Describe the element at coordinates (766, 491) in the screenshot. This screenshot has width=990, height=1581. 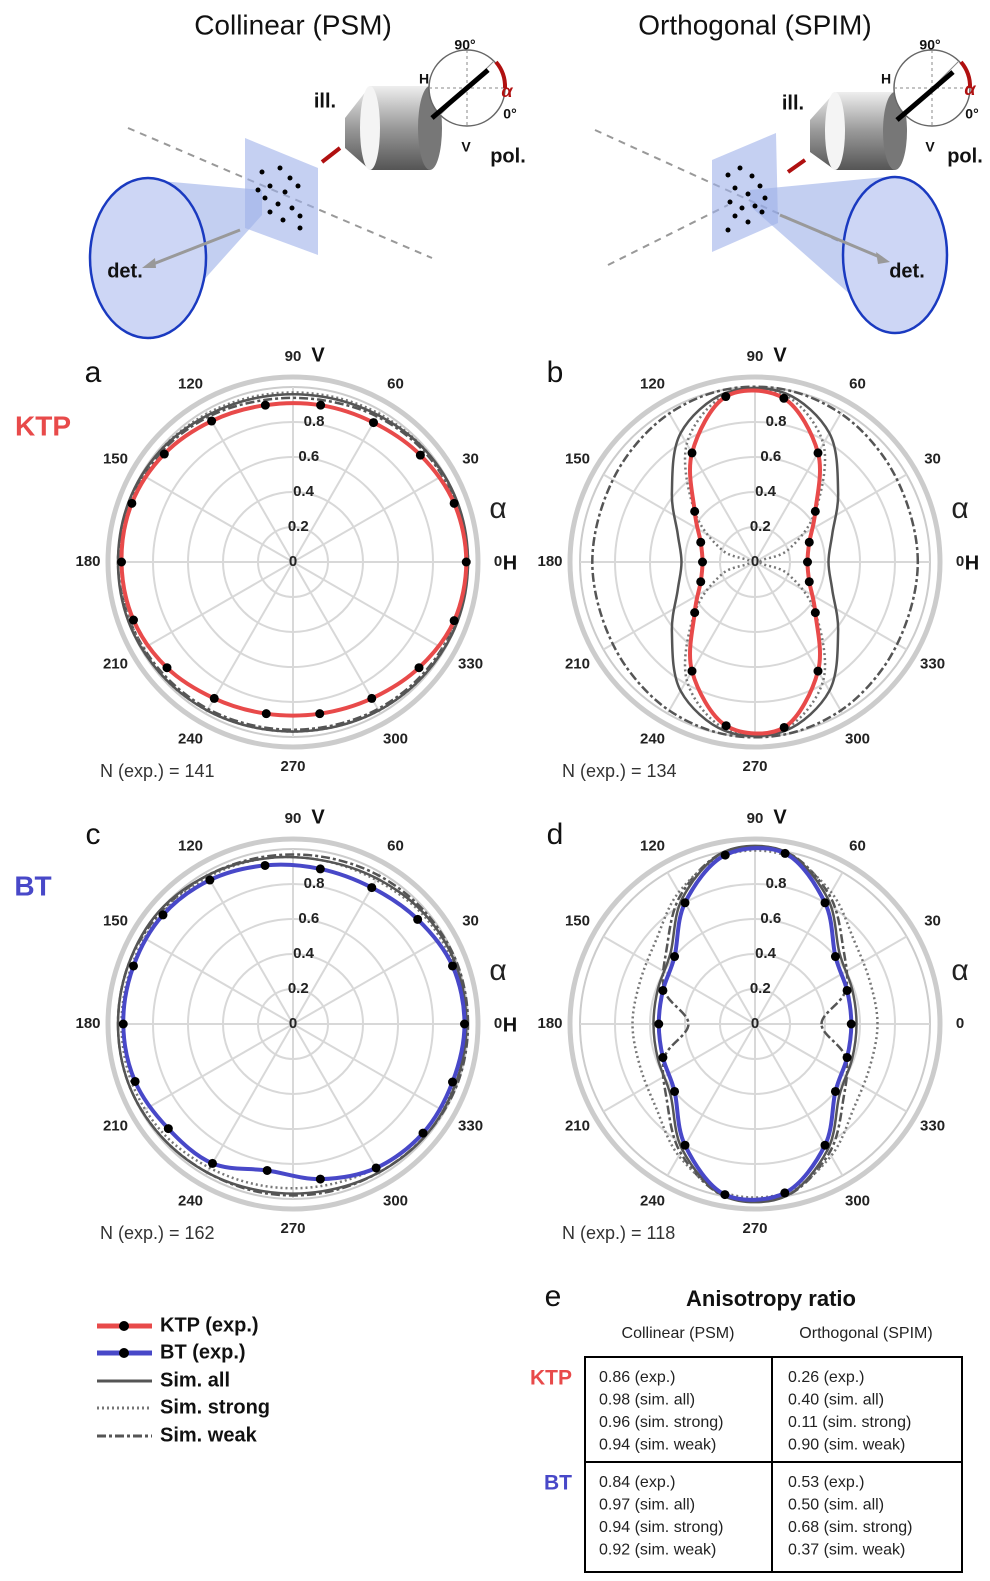
I see `r-tick-label: 0.4` at that location.